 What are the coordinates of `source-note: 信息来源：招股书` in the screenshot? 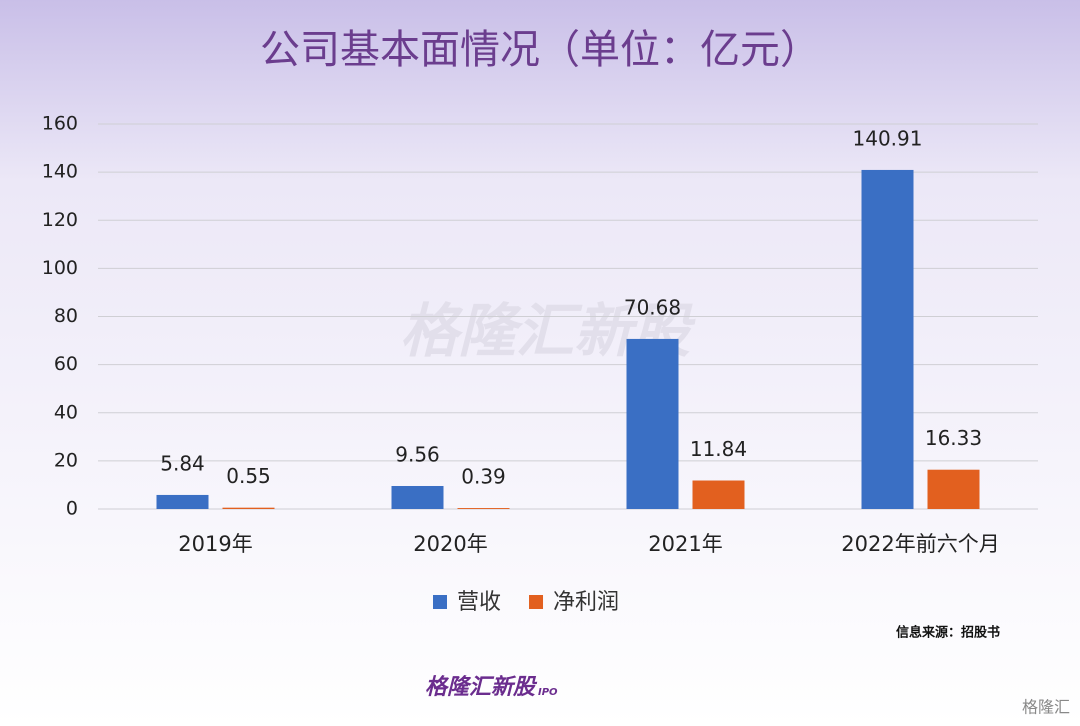 It's located at (948, 633).